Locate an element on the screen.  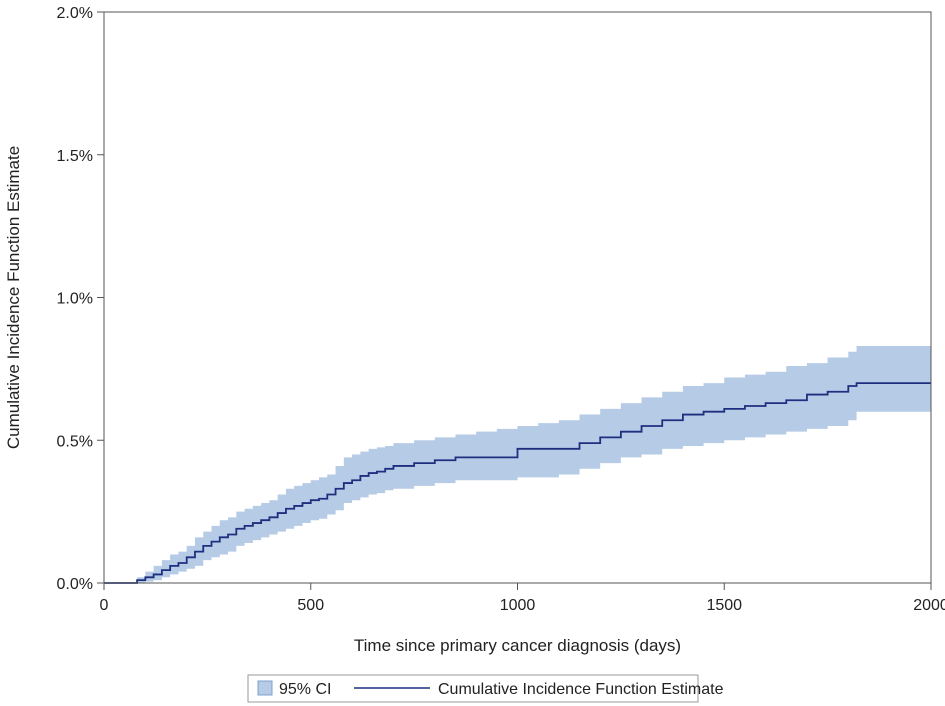
legend-frame is located at coordinates (473, 688).